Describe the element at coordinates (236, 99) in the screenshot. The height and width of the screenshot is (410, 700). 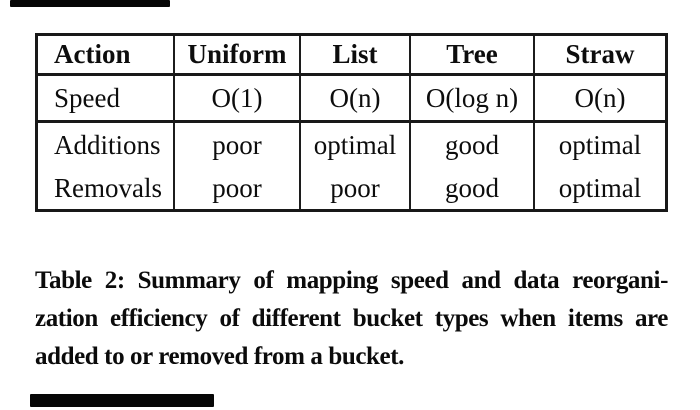
I see `table-cell-speed-uniform: O(1)` at that location.